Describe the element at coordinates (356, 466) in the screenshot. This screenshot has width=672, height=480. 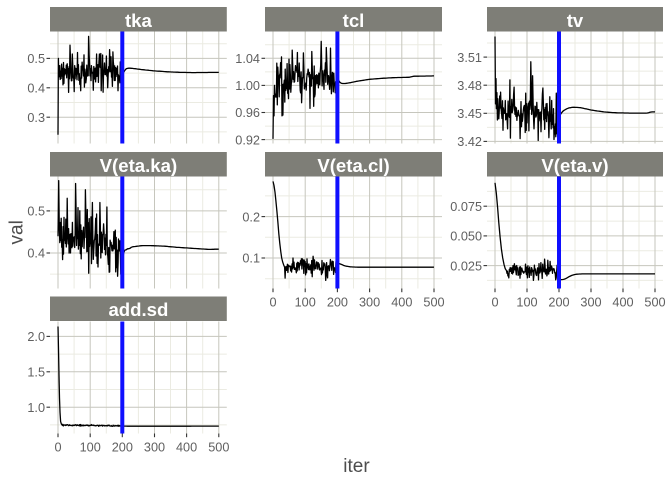
I see `svg-text: iter` at that location.